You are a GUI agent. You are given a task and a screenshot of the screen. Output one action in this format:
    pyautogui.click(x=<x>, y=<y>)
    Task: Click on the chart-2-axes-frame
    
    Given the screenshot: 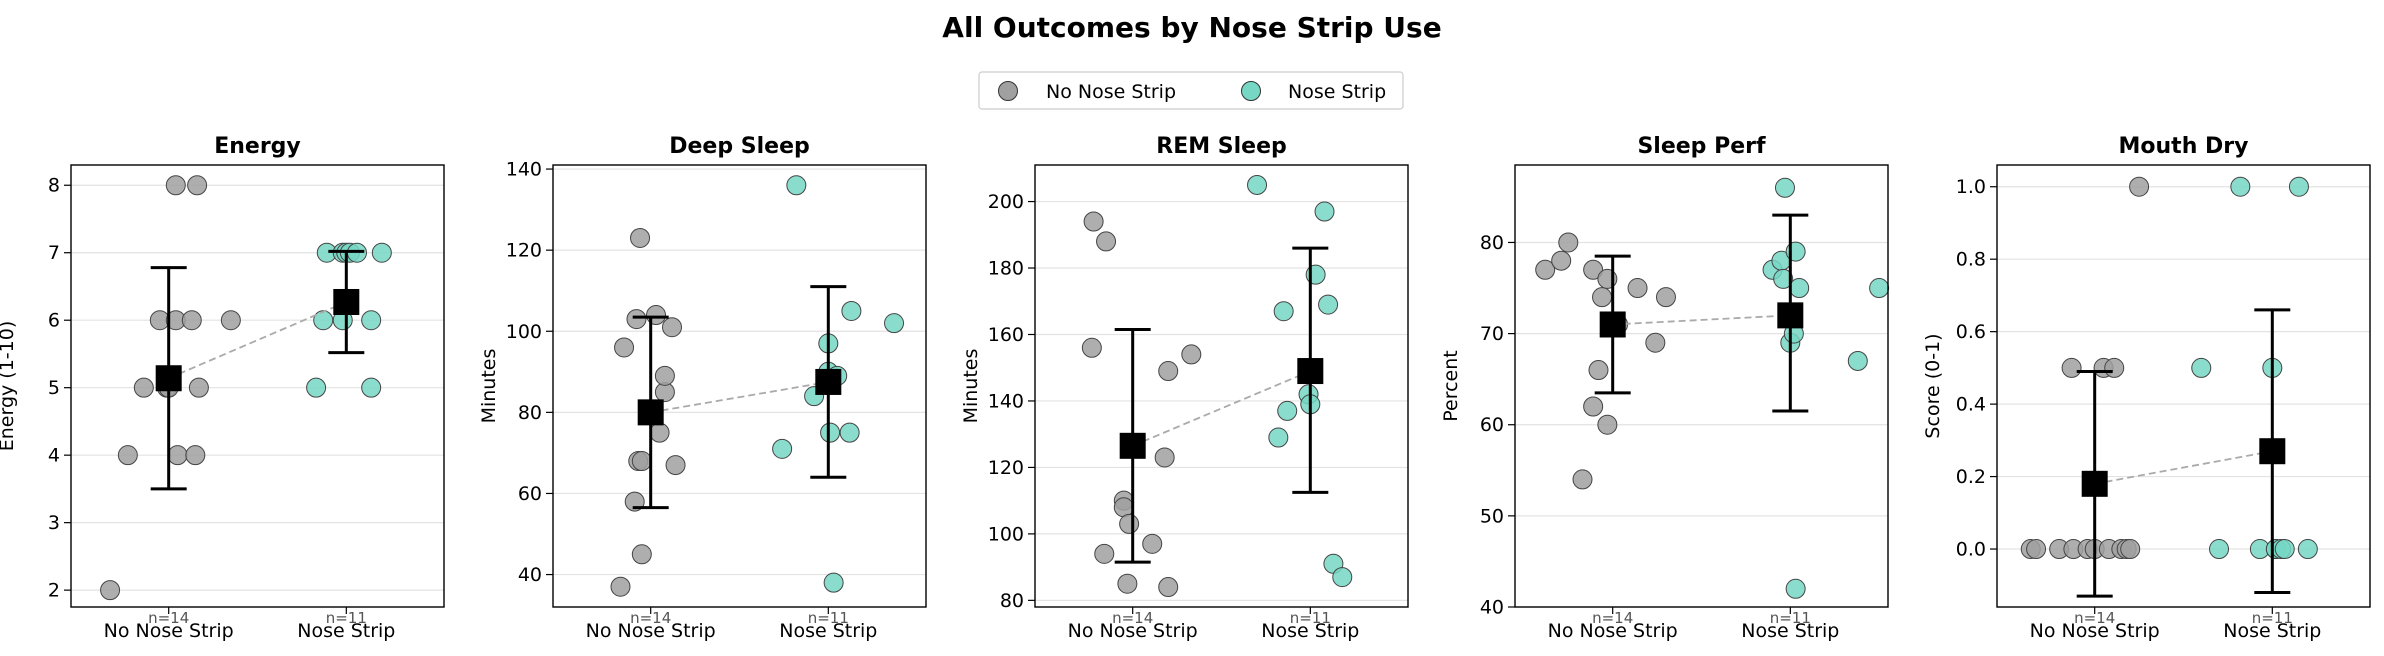 What is the action you would take?
    pyautogui.click(x=739, y=386)
    